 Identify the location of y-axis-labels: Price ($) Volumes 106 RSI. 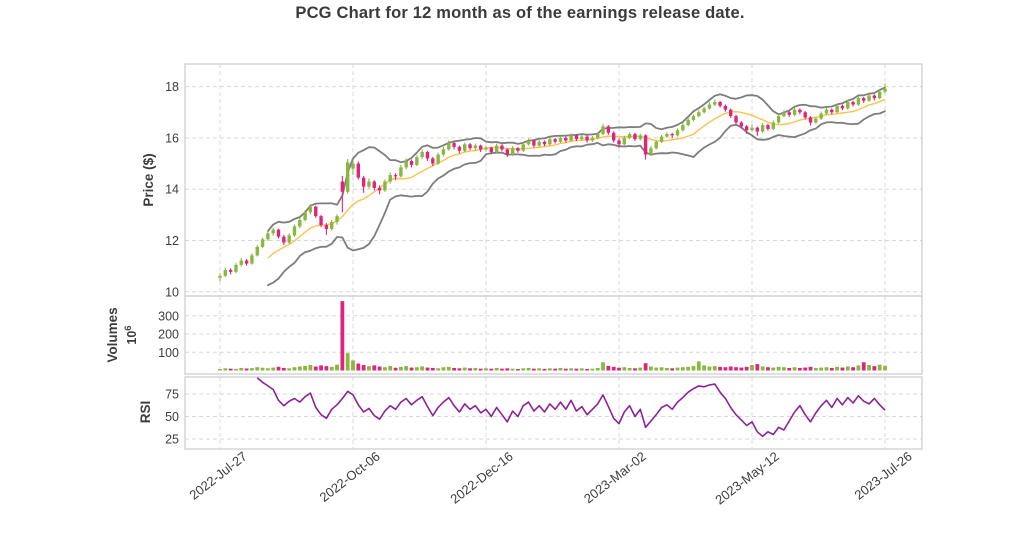
(130, 288).